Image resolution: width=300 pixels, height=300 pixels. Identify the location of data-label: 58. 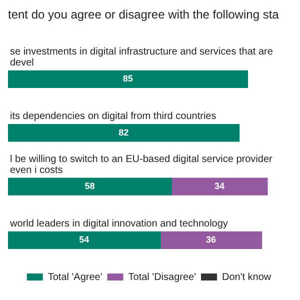
(89, 186).